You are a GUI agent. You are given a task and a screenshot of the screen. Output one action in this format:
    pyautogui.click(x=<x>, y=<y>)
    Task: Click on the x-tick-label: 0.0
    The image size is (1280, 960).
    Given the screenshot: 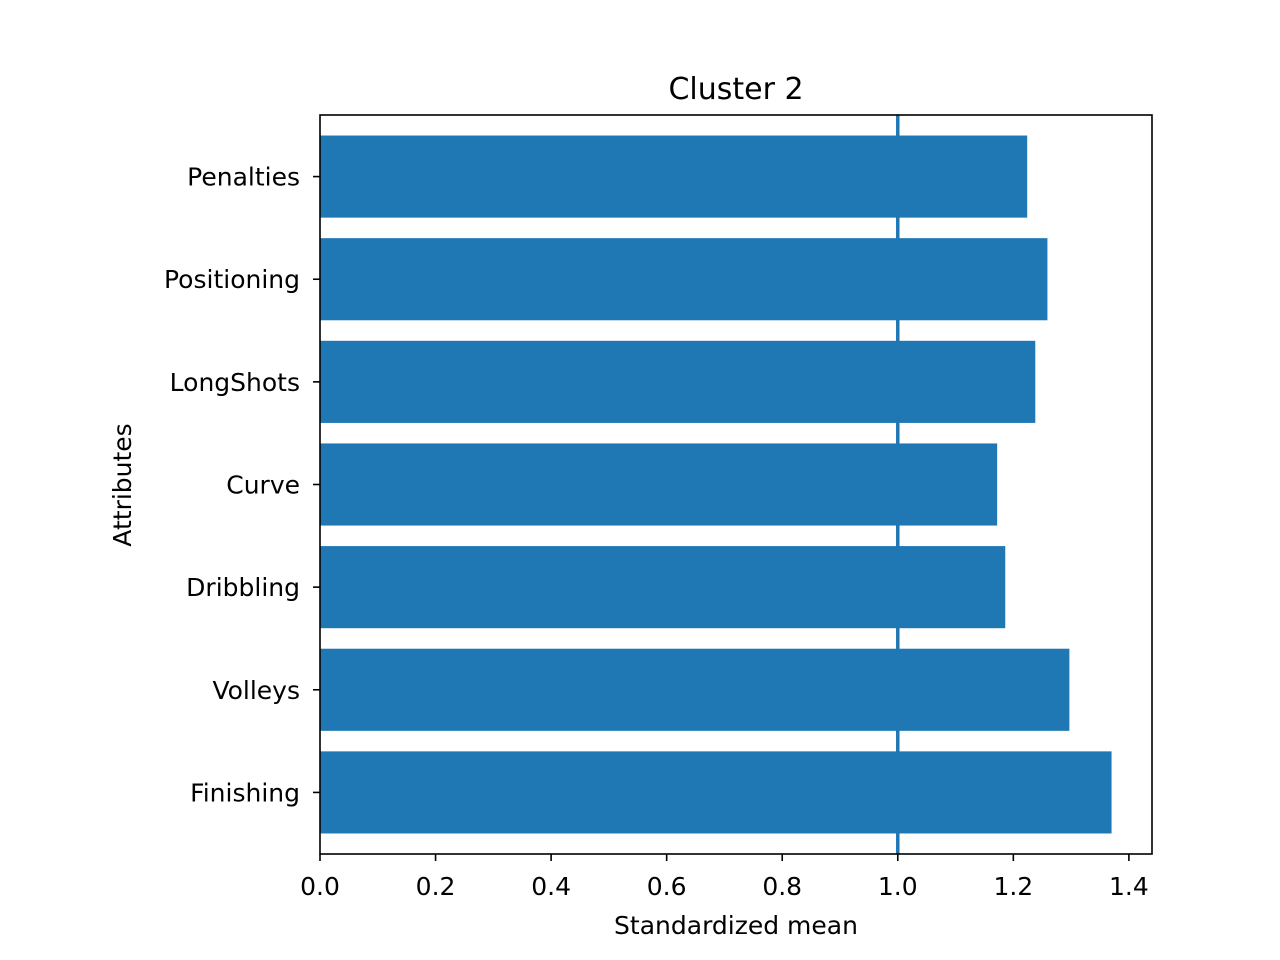 What is the action you would take?
    pyautogui.click(x=320, y=886)
    